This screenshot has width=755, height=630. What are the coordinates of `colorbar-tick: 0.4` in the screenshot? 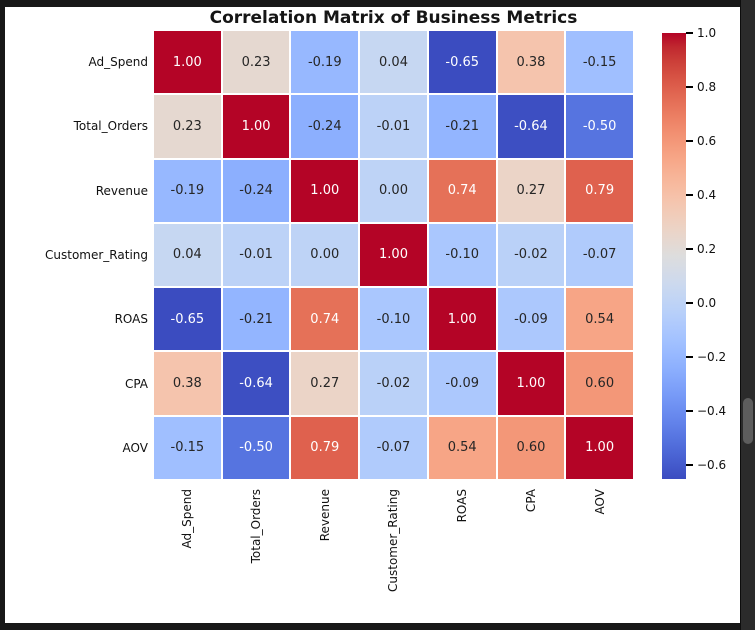 It's located at (701, 195).